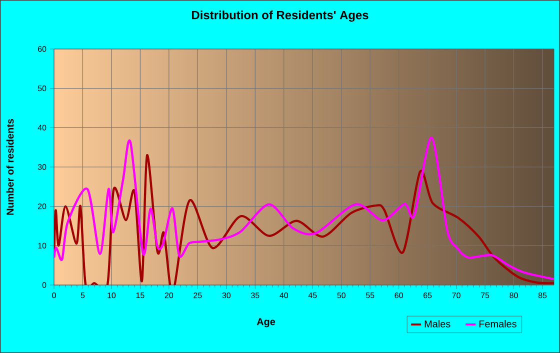  What do you see at coordinates (437, 324) in the screenshot?
I see `legend-label: Males` at bounding box center [437, 324].